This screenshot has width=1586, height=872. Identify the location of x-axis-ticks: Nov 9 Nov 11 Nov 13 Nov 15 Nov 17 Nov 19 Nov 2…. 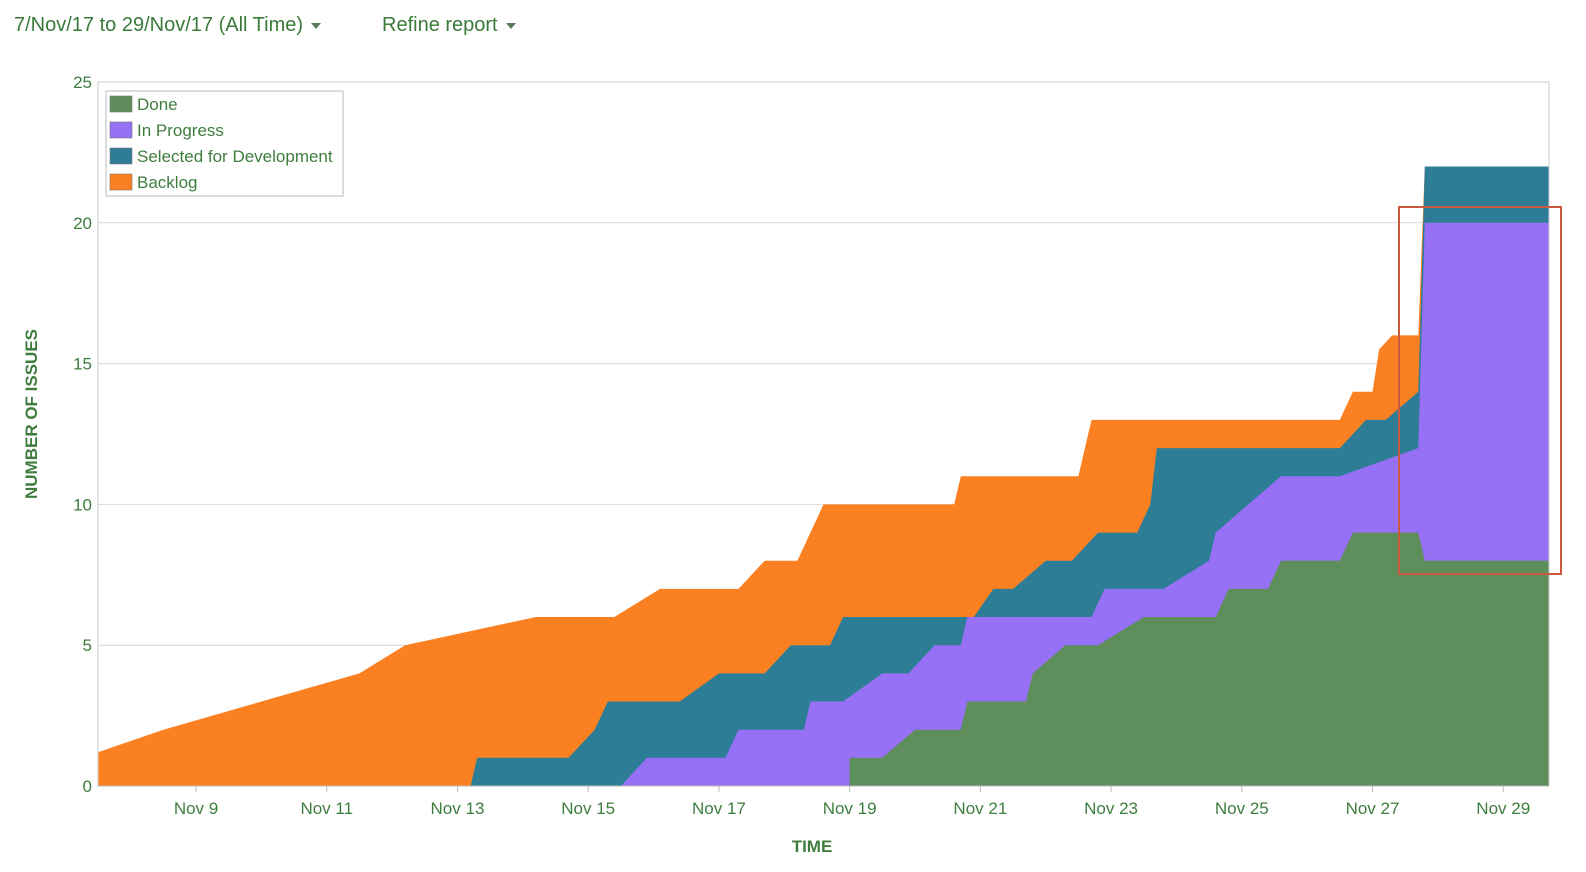
(852, 802).